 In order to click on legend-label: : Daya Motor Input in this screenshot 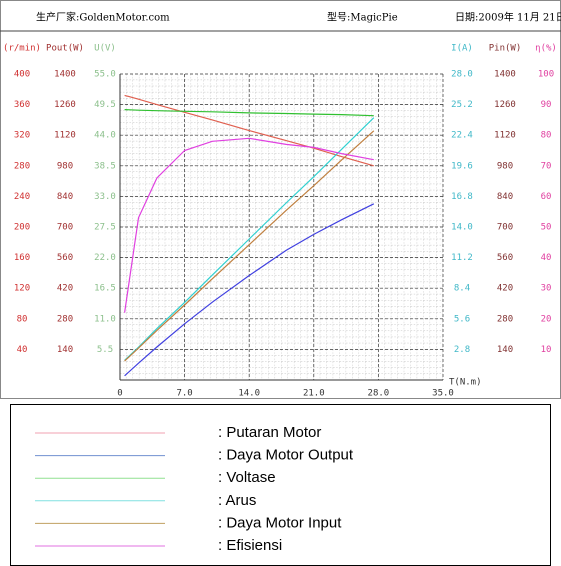, I will do `click(280, 522)`.